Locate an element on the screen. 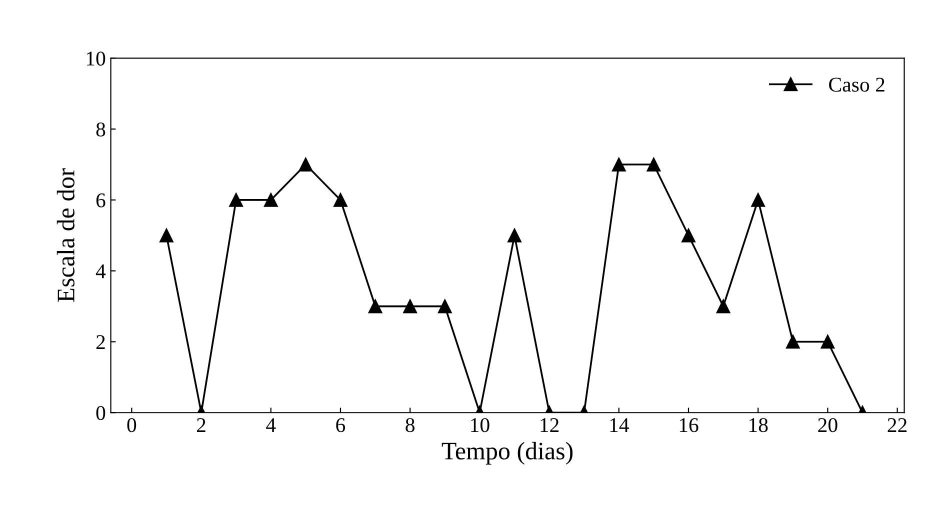 The width and height of the screenshot is (939, 529). x-tick-label: 0 is located at coordinates (131, 425).